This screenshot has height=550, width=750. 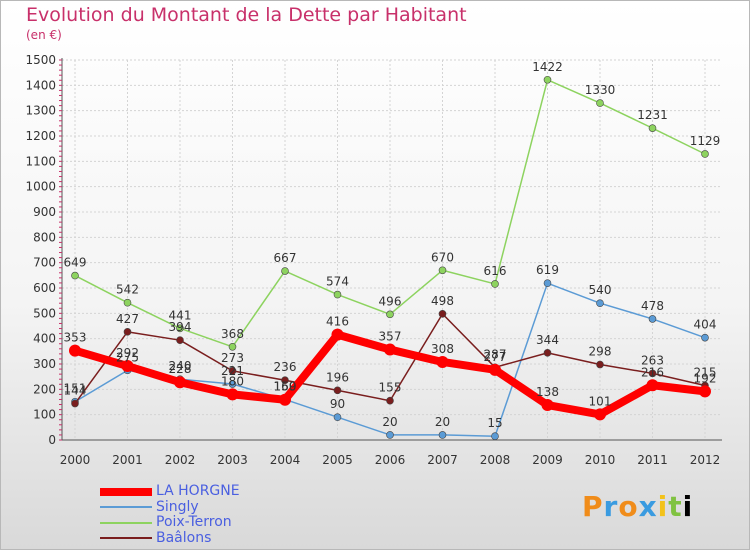 What do you see at coordinates (44, 212) in the screenshot?
I see `y-tick-label: 900` at bounding box center [44, 212].